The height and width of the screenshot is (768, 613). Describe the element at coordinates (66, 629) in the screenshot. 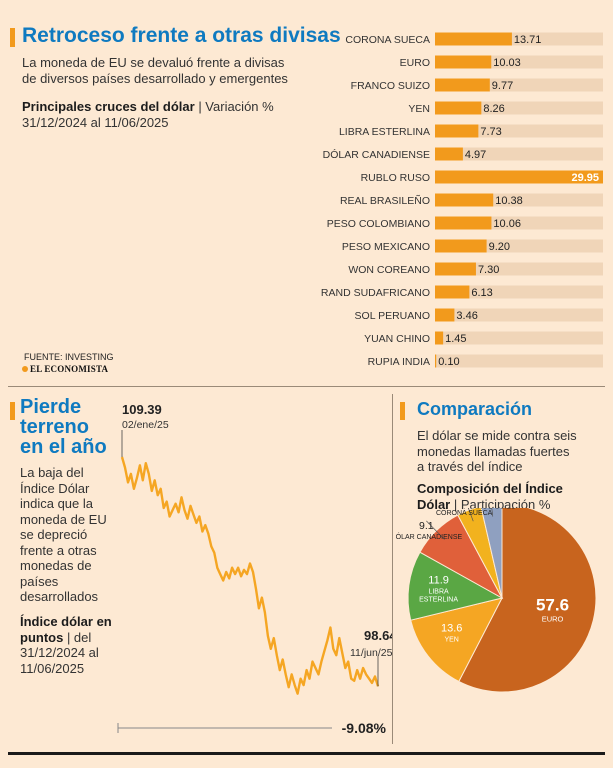

I see `section2-subtitle-bold: Índice dólar en puntos` at that location.